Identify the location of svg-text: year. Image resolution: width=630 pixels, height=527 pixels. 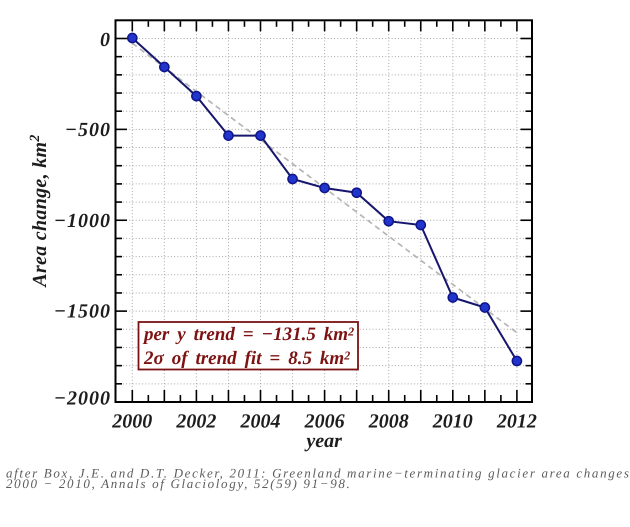
(323, 441).